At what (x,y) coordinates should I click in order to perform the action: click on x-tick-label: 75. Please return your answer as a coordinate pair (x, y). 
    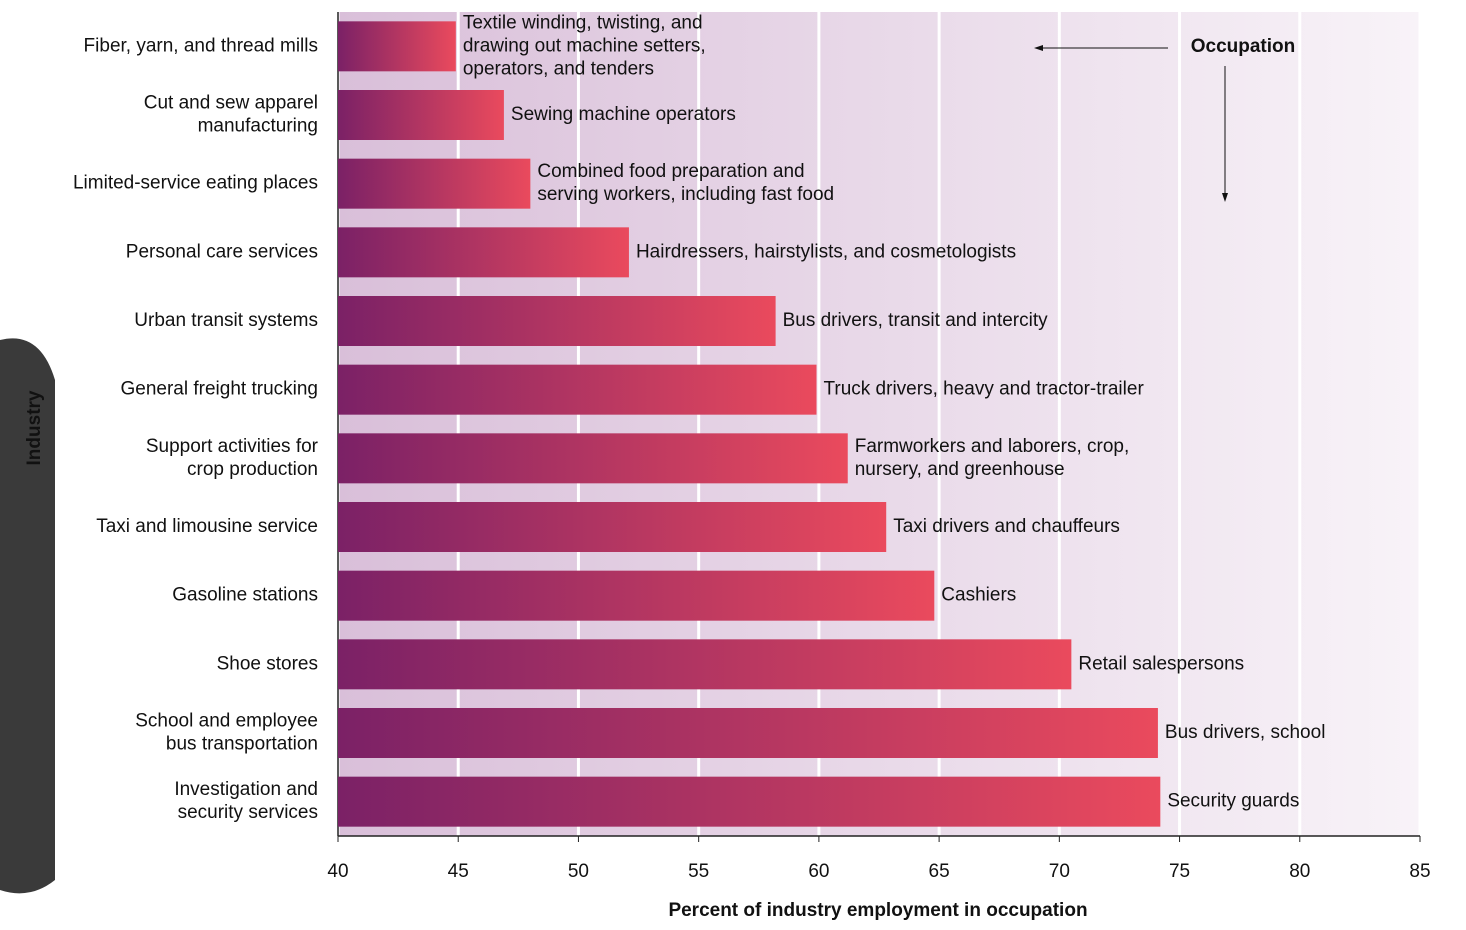
    Looking at the image, I should click on (1179, 871).